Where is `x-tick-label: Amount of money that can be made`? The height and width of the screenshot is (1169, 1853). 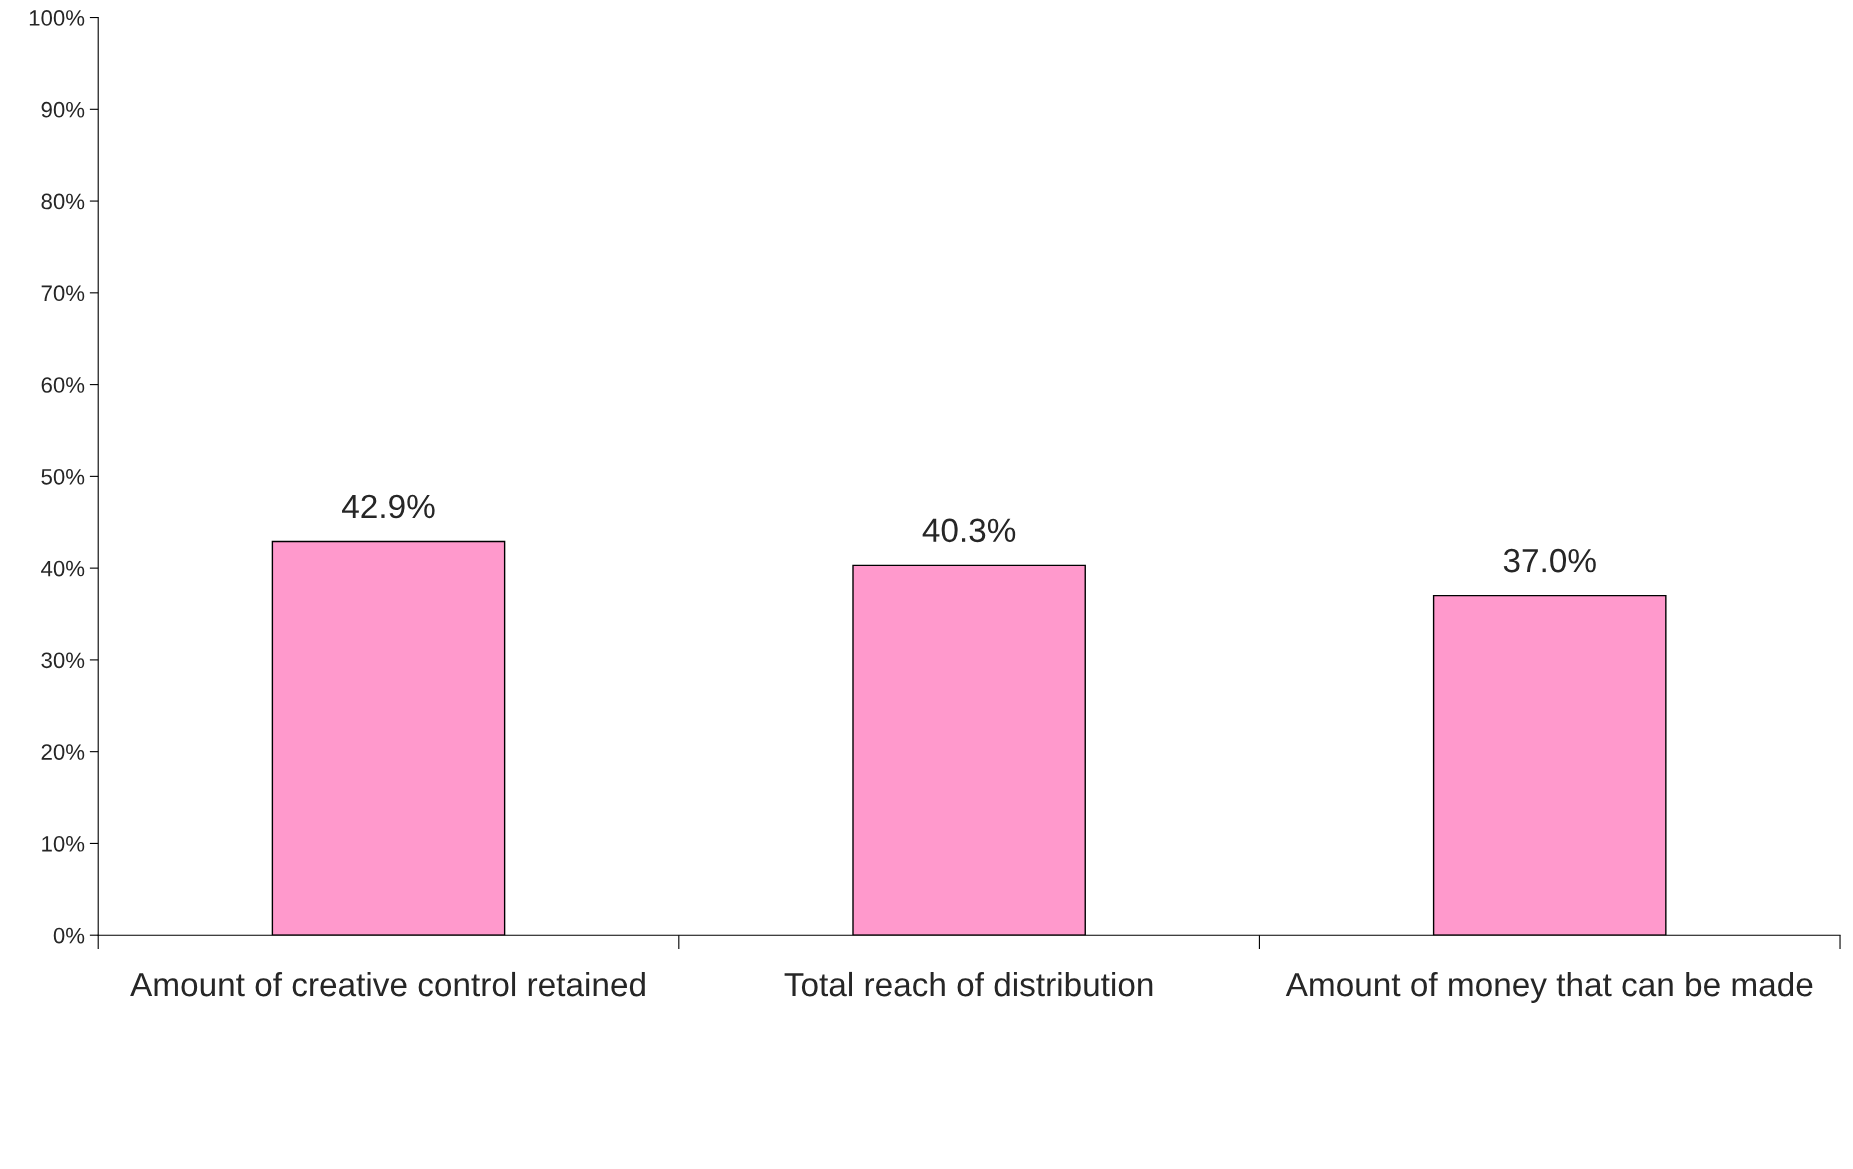 x-tick-label: Amount of money that can be made is located at coordinates (1549, 987).